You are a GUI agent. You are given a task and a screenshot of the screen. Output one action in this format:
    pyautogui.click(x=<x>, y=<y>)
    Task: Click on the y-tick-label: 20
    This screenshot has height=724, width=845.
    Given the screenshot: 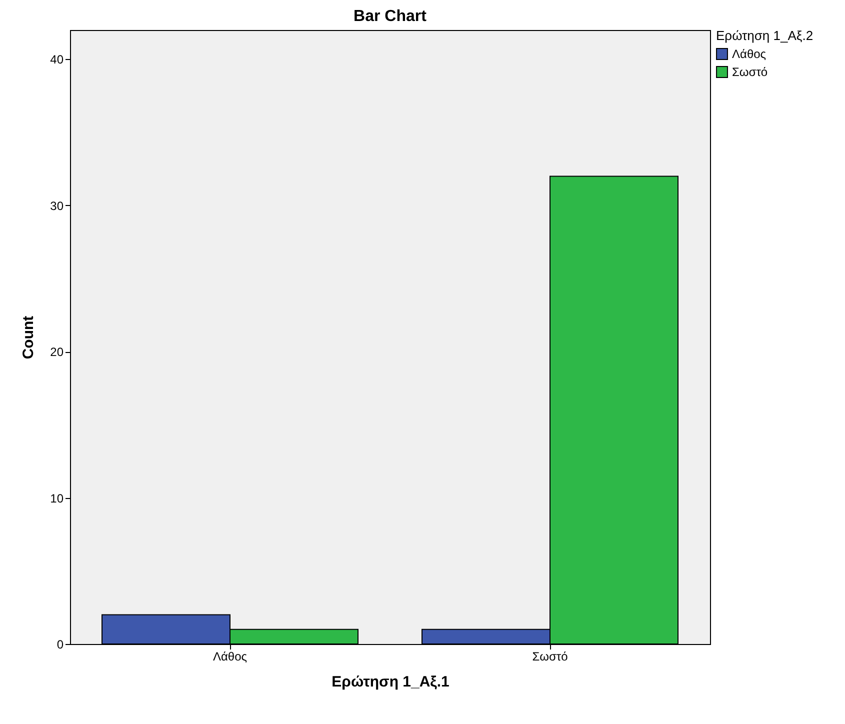 What is the action you would take?
    pyautogui.click(x=57, y=352)
    